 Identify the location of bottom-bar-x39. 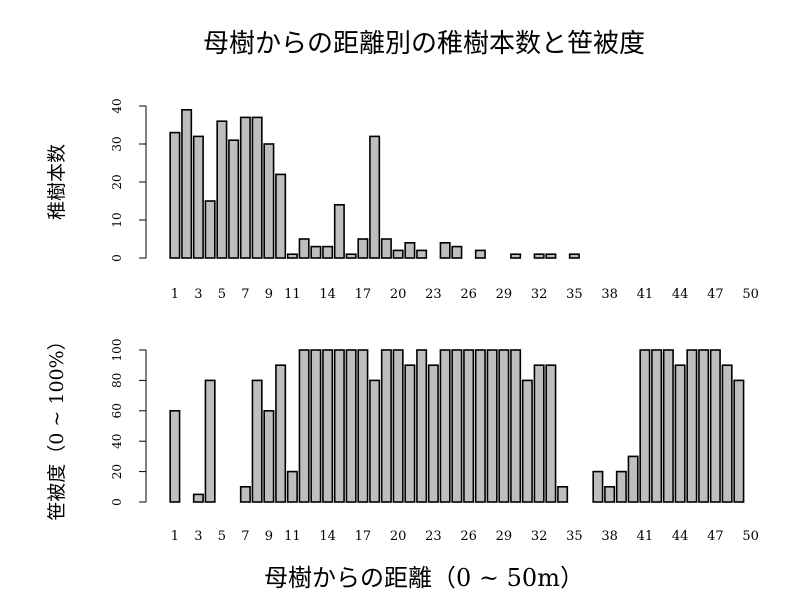
(621, 486).